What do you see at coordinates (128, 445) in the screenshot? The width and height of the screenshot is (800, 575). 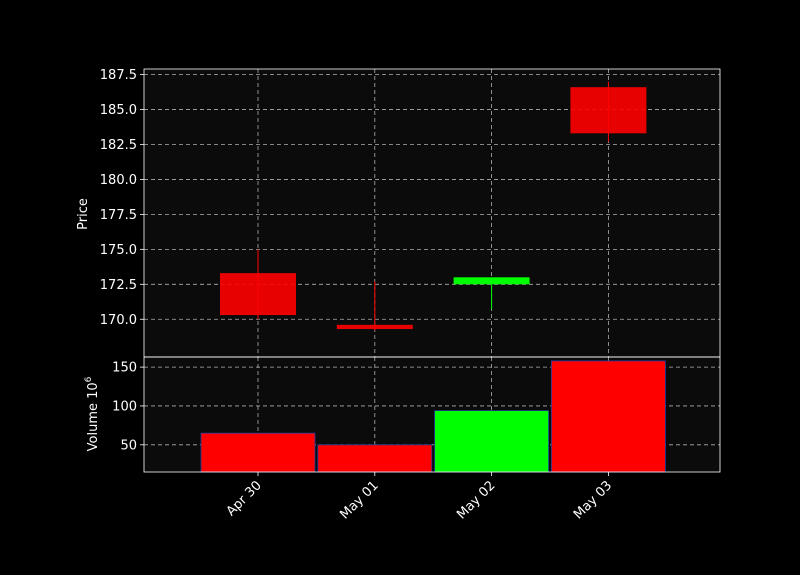 I see `volume-tick-label: 50` at bounding box center [128, 445].